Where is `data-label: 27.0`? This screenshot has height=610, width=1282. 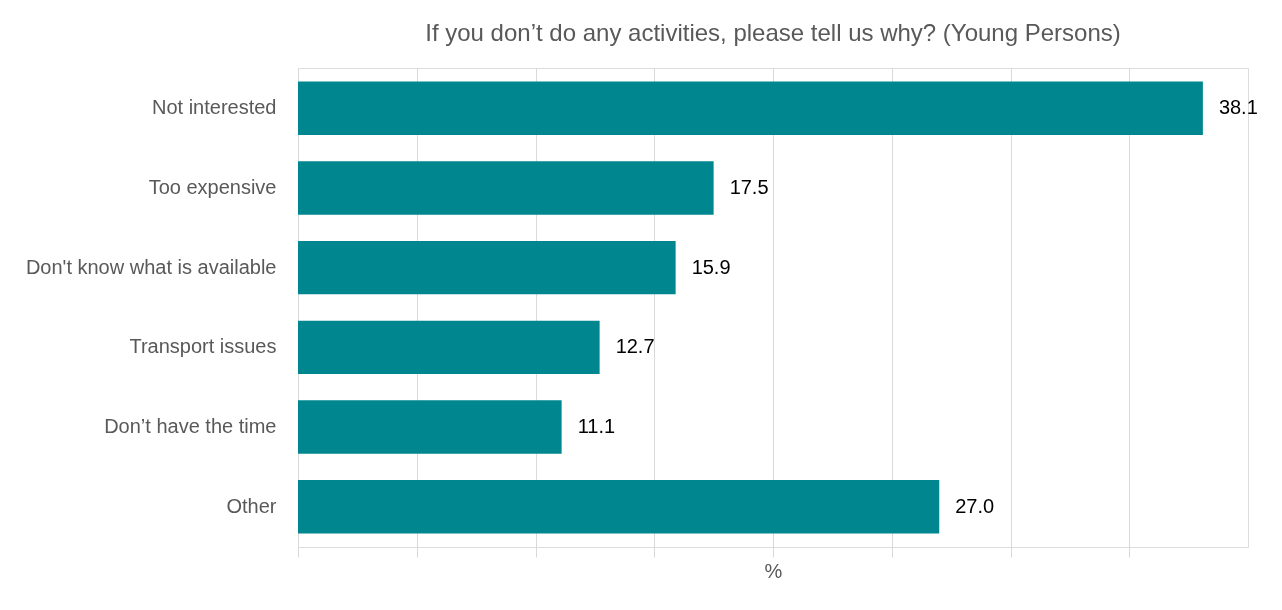
data-label: 27.0 is located at coordinates (975, 505).